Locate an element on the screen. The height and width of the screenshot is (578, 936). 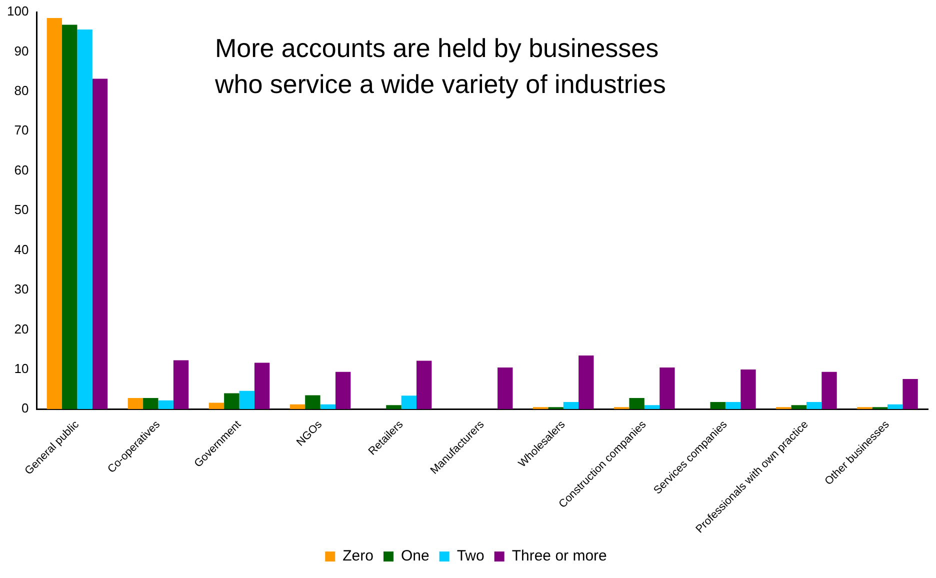
y-tick-label: 0 is located at coordinates (25, 408).